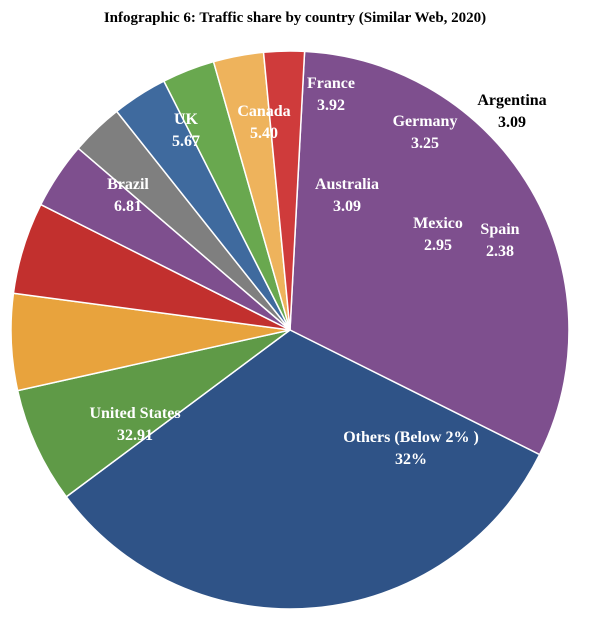 The height and width of the screenshot is (623, 590). What do you see at coordinates (411, 437) in the screenshot?
I see `slice-label-name: Others (Below 2% )` at bounding box center [411, 437].